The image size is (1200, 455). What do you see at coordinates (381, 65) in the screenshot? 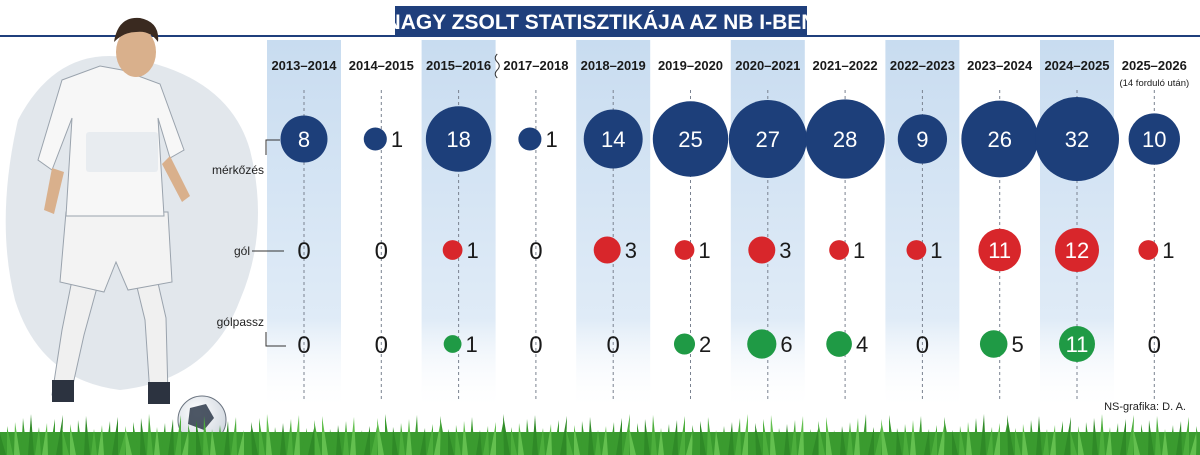
I see `column-header: 2014–2015` at bounding box center [381, 65].